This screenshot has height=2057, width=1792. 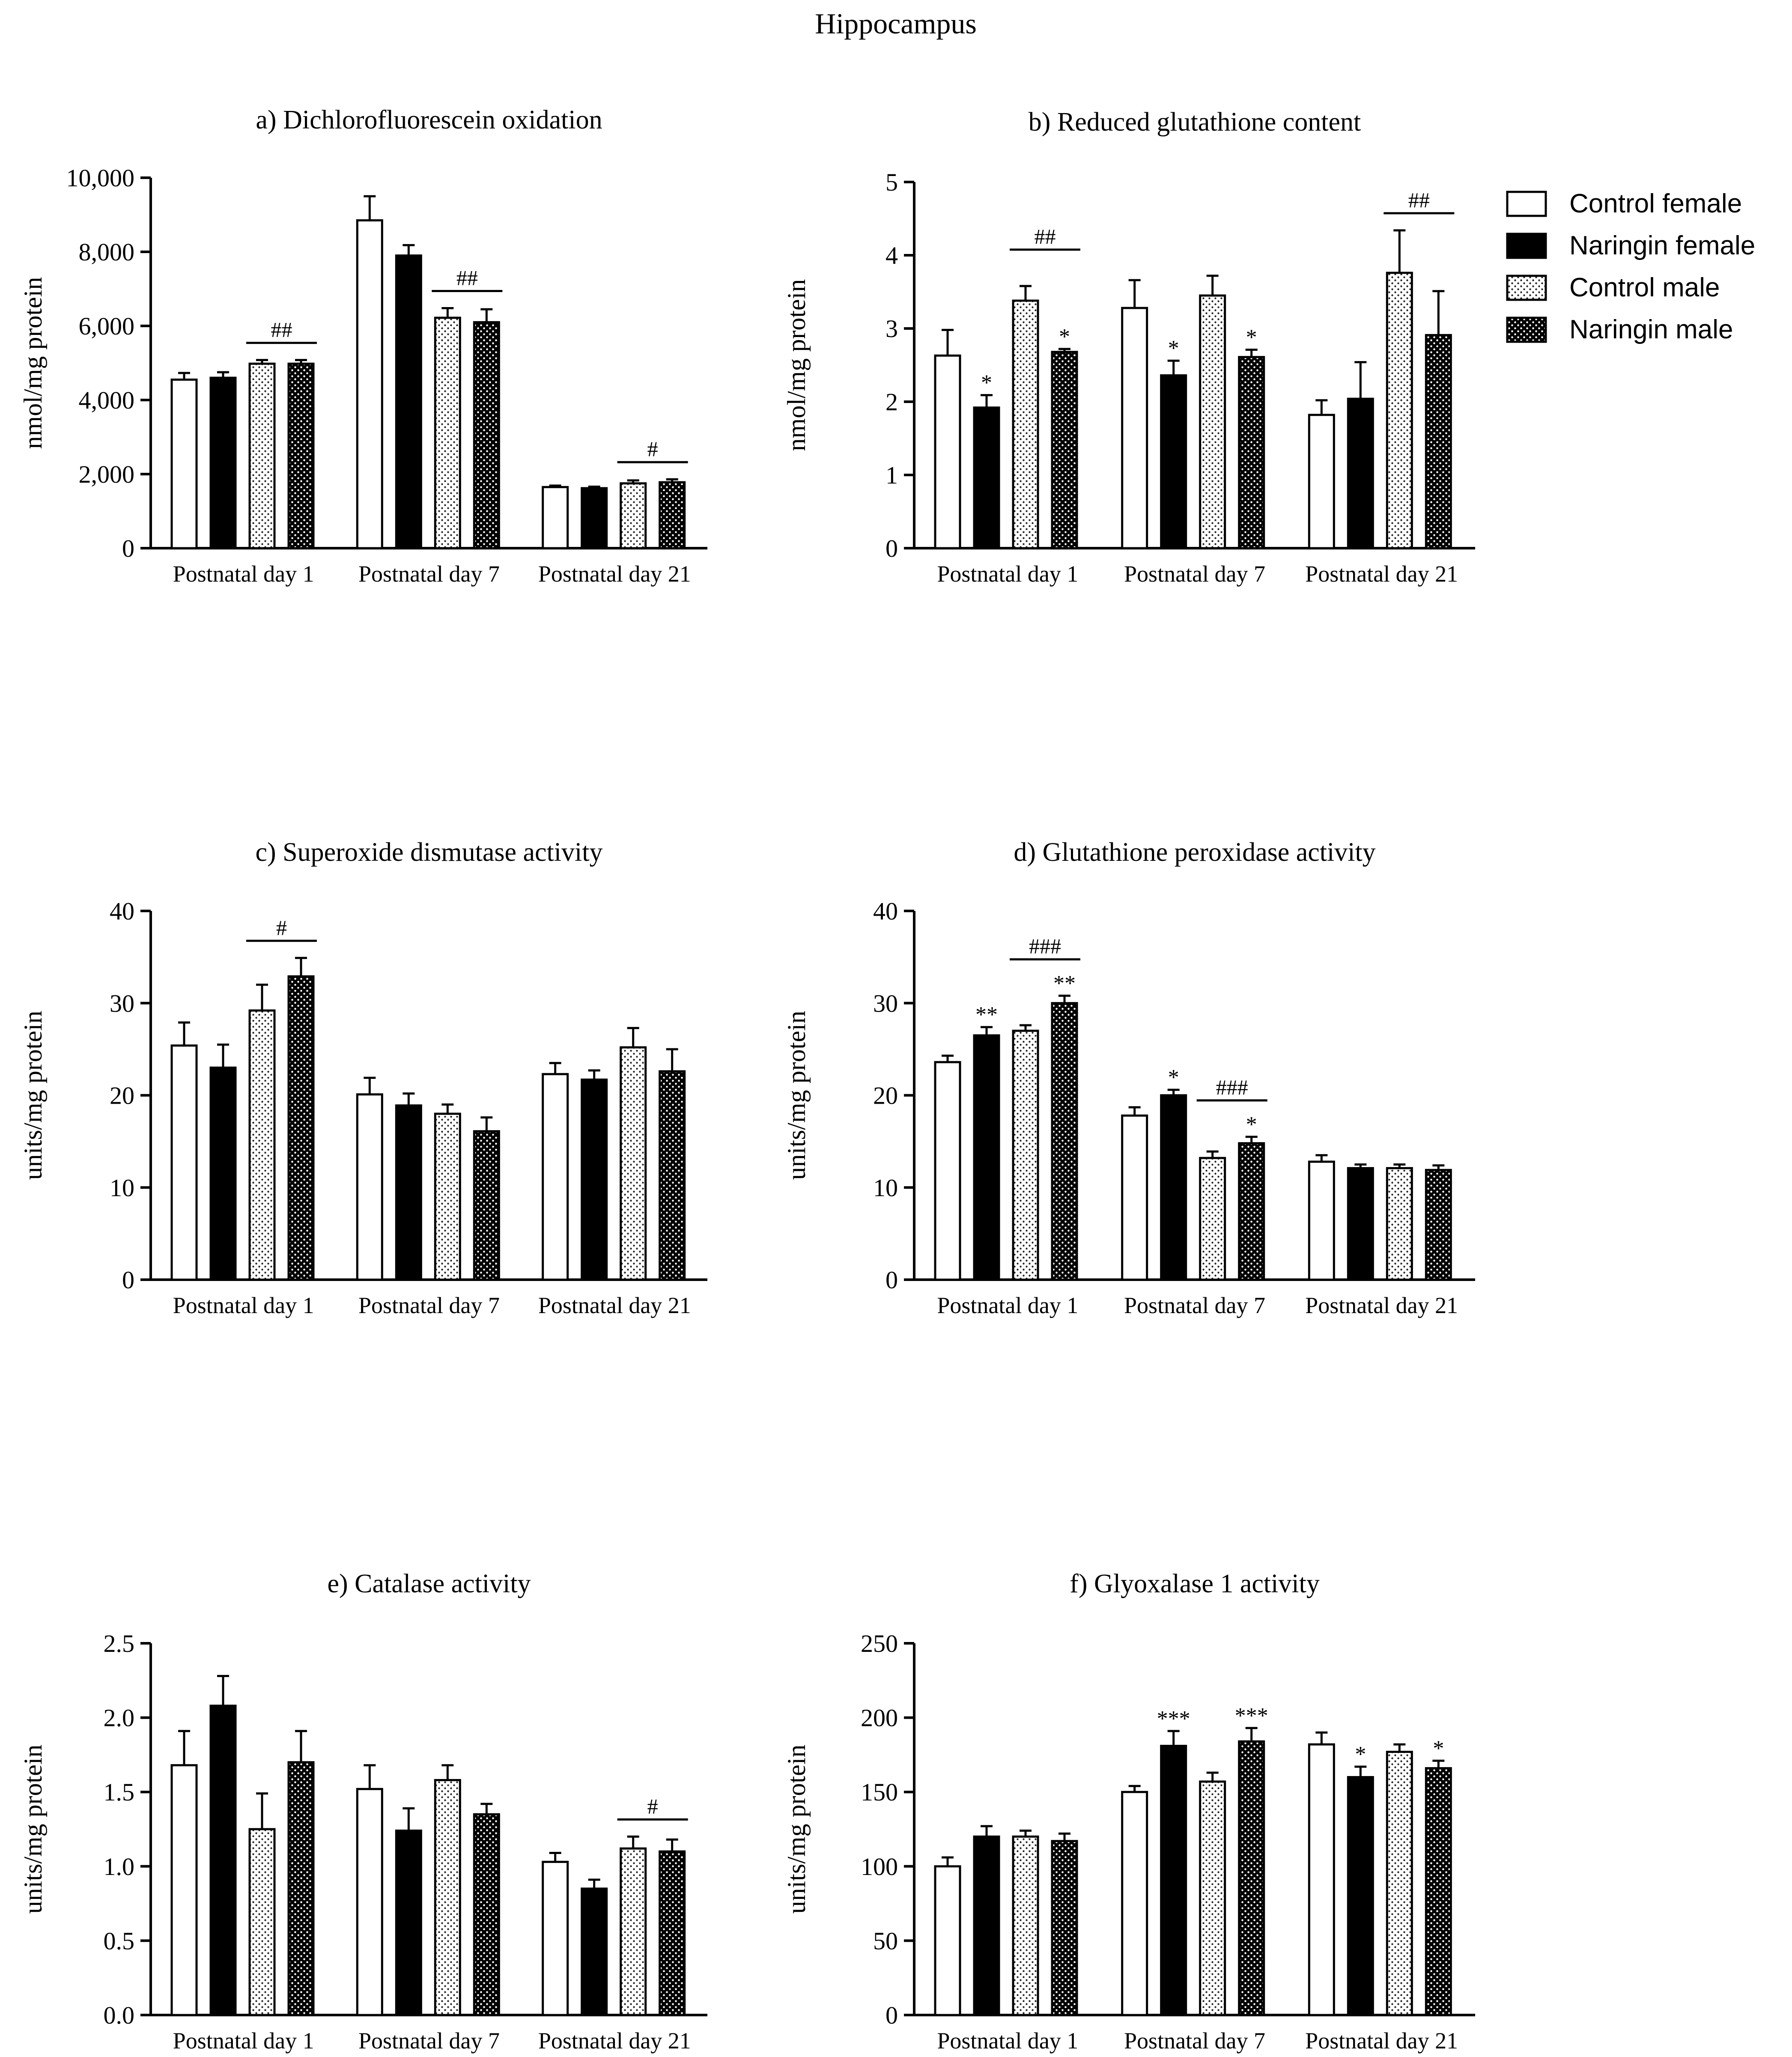 What do you see at coordinates (122, 1188) in the screenshot?
I see `y-tick-label: 10` at bounding box center [122, 1188].